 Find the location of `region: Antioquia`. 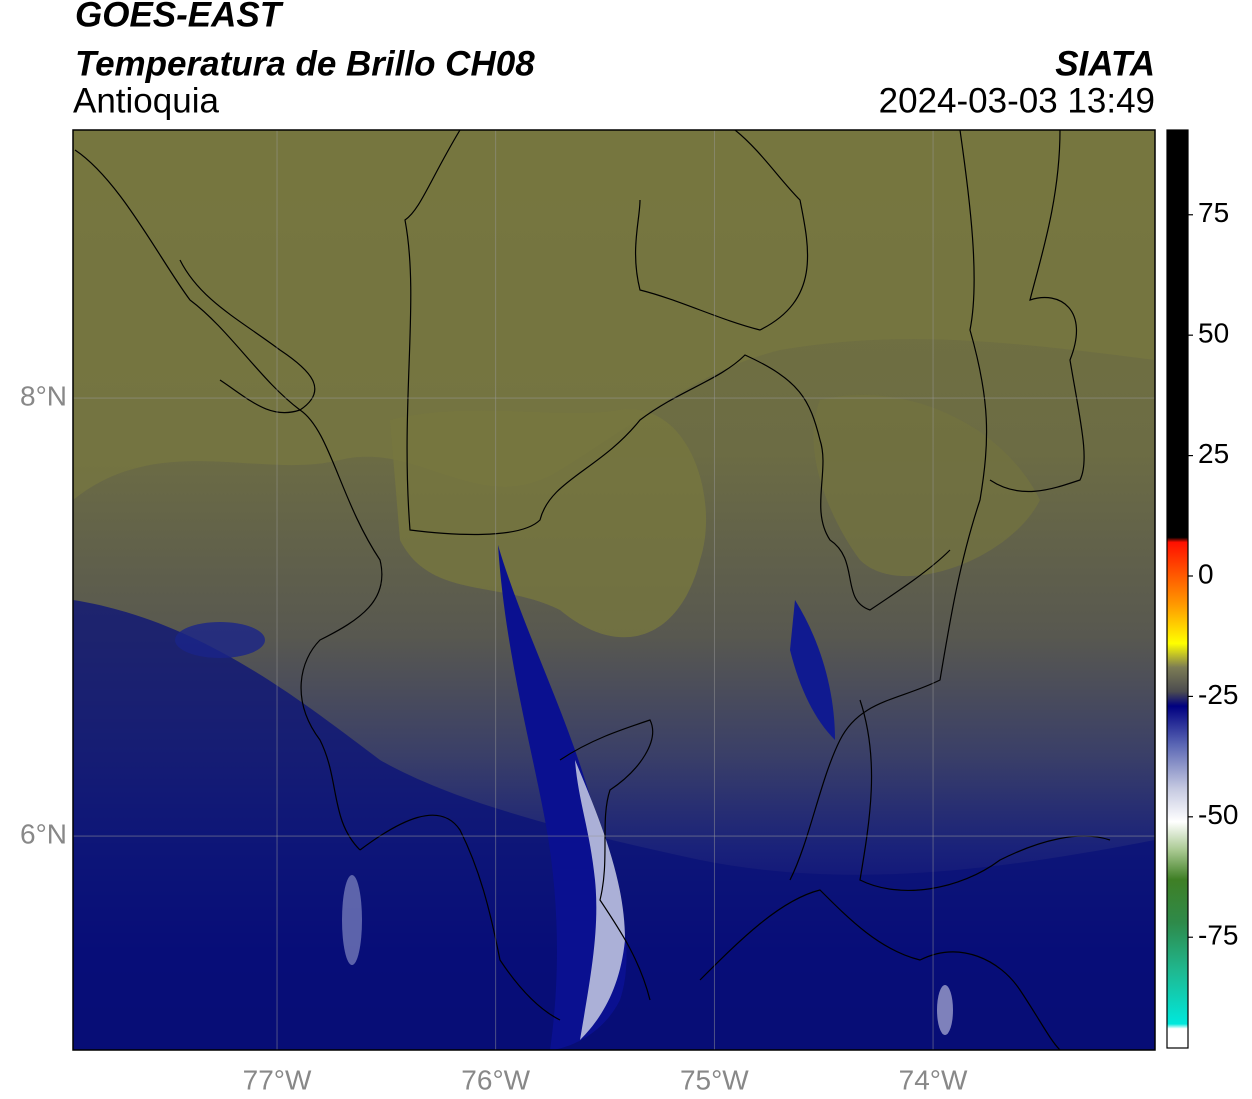

region: Antioquia is located at coordinates (146, 100).